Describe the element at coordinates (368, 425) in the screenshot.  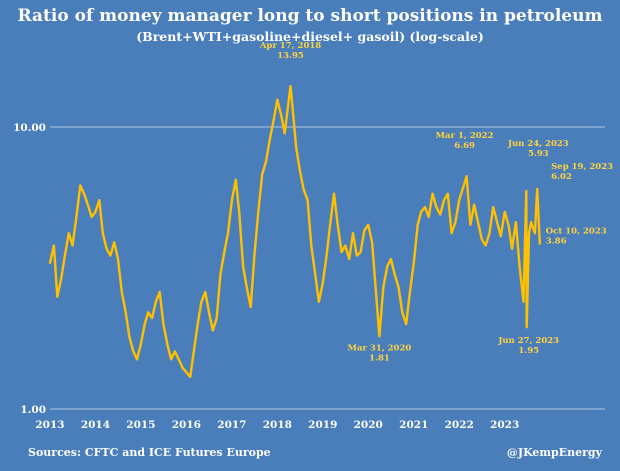
I see `x-tick-label: 2020` at that location.